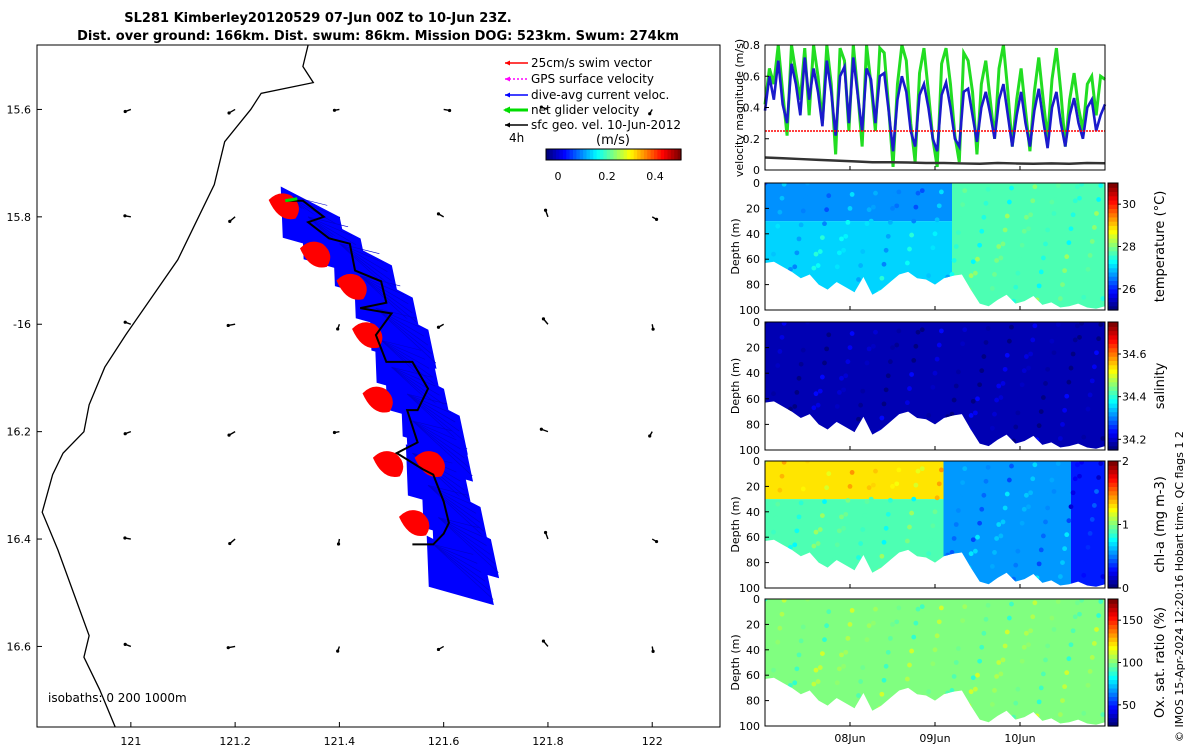 The image size is (1200, 754). I want to click on time-tick-label: 08Jun, so click(849, 738).